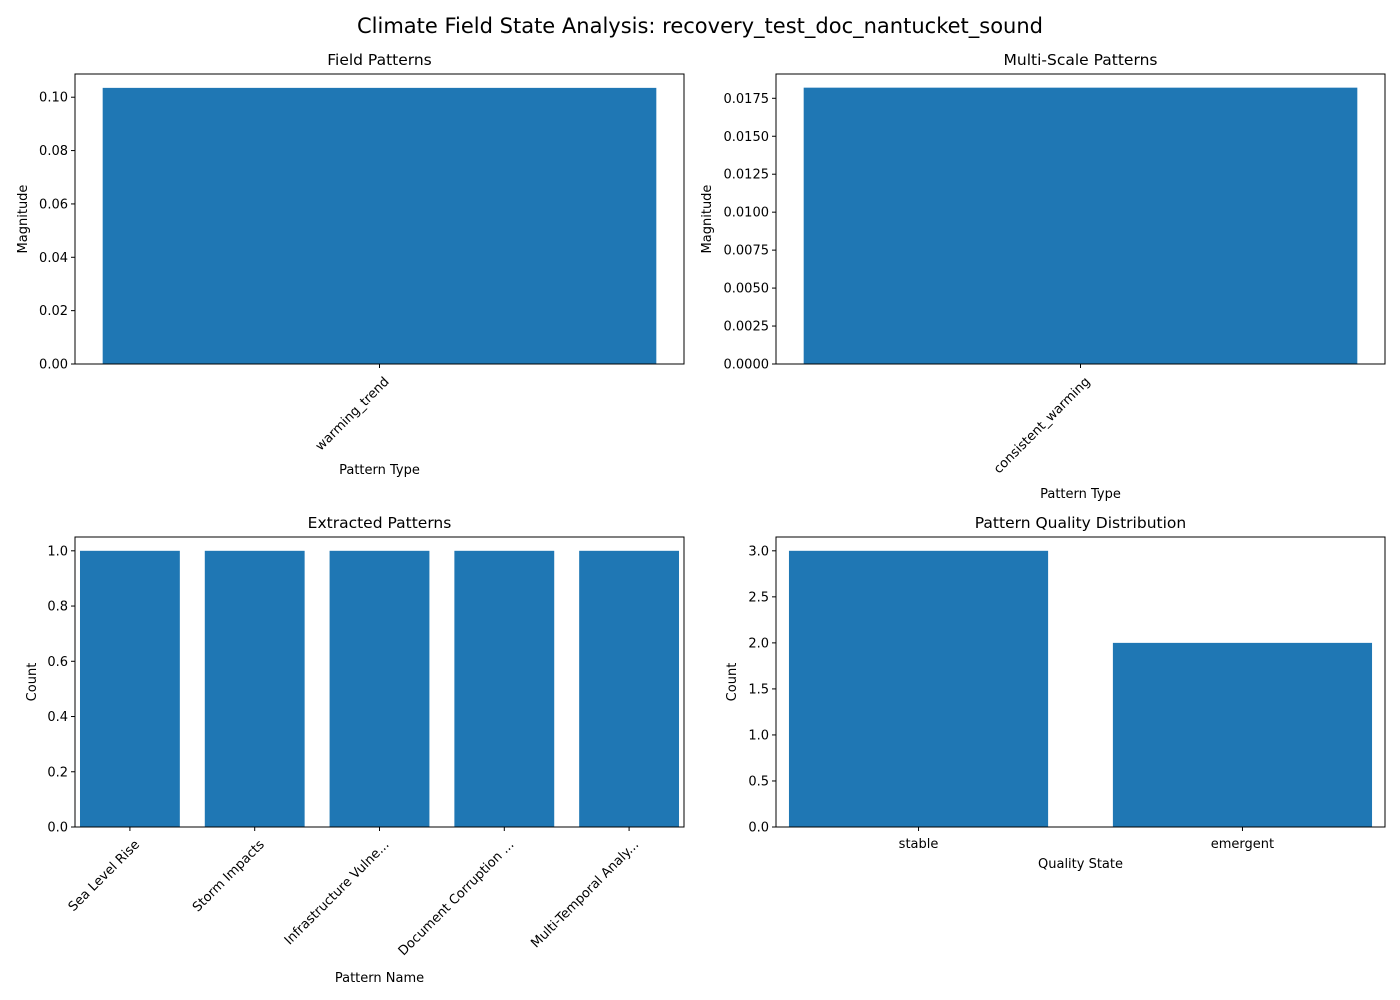 The width and height of the screenshot is (1400, 1000). I want to click on y-tick-label: 0.0000, so click(747, 365).